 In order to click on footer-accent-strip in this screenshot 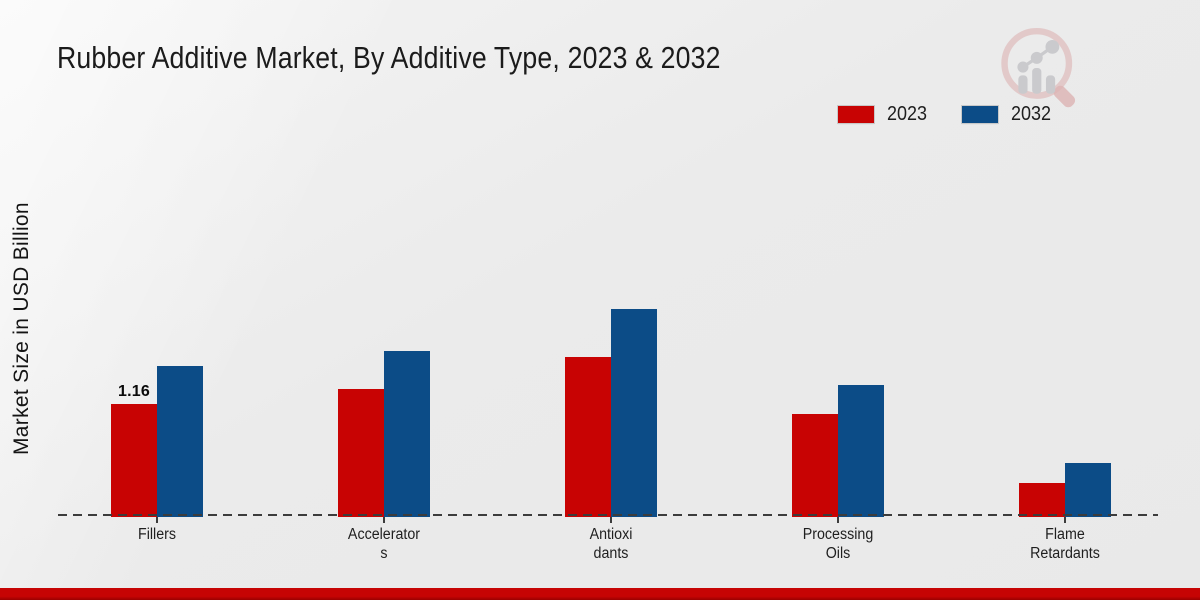, I will do `click(600, 594)`.